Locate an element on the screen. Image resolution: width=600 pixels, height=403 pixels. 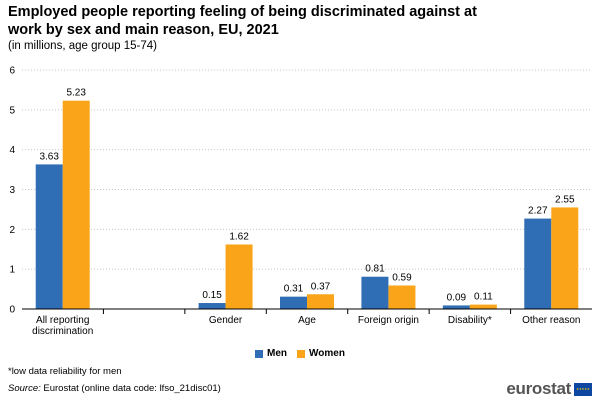
x-category-label: Disability* is located at coordinates (470, 320).